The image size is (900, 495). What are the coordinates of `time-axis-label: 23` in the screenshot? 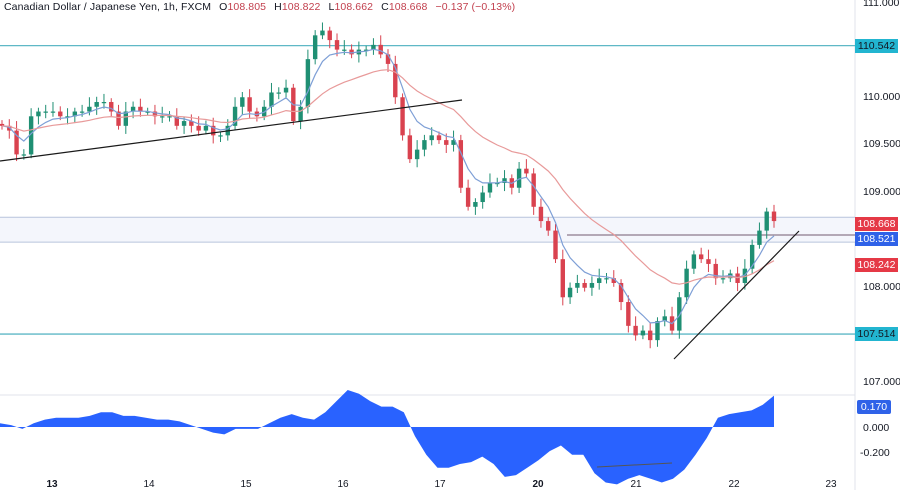 It's located at (831, 484).